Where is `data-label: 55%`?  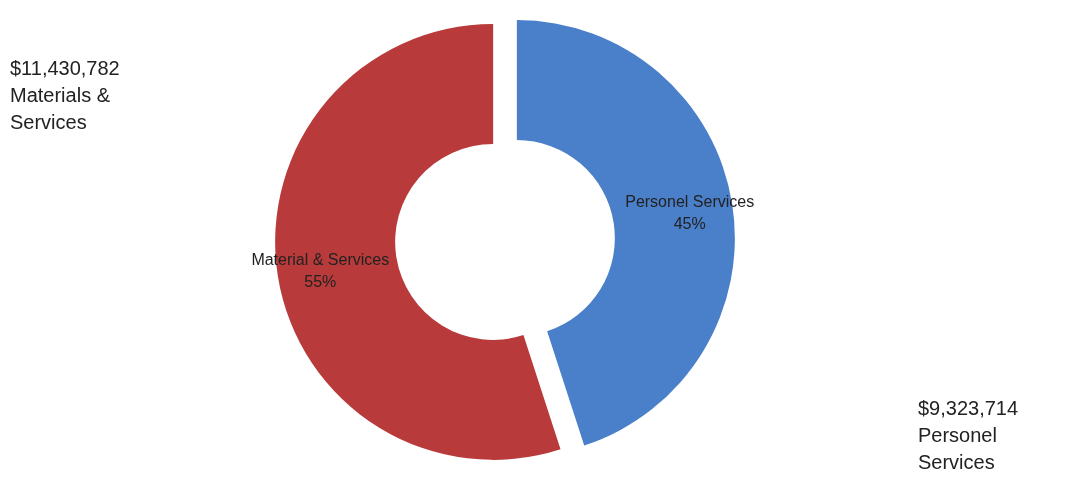
data-label: 55% is located at coordinates (320, 282).